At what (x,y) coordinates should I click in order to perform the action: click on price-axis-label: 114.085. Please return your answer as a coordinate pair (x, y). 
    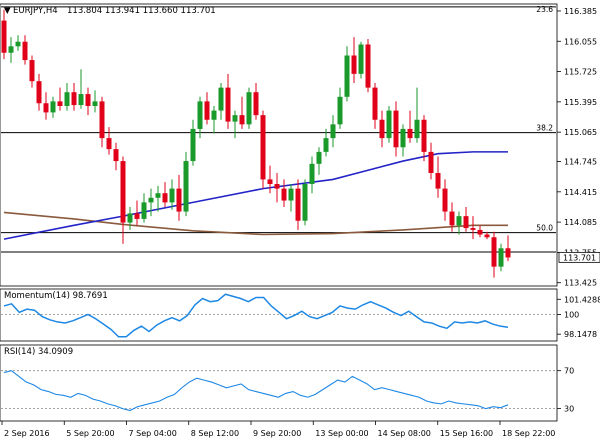
    Looking at the image, I should click on (580, 222).